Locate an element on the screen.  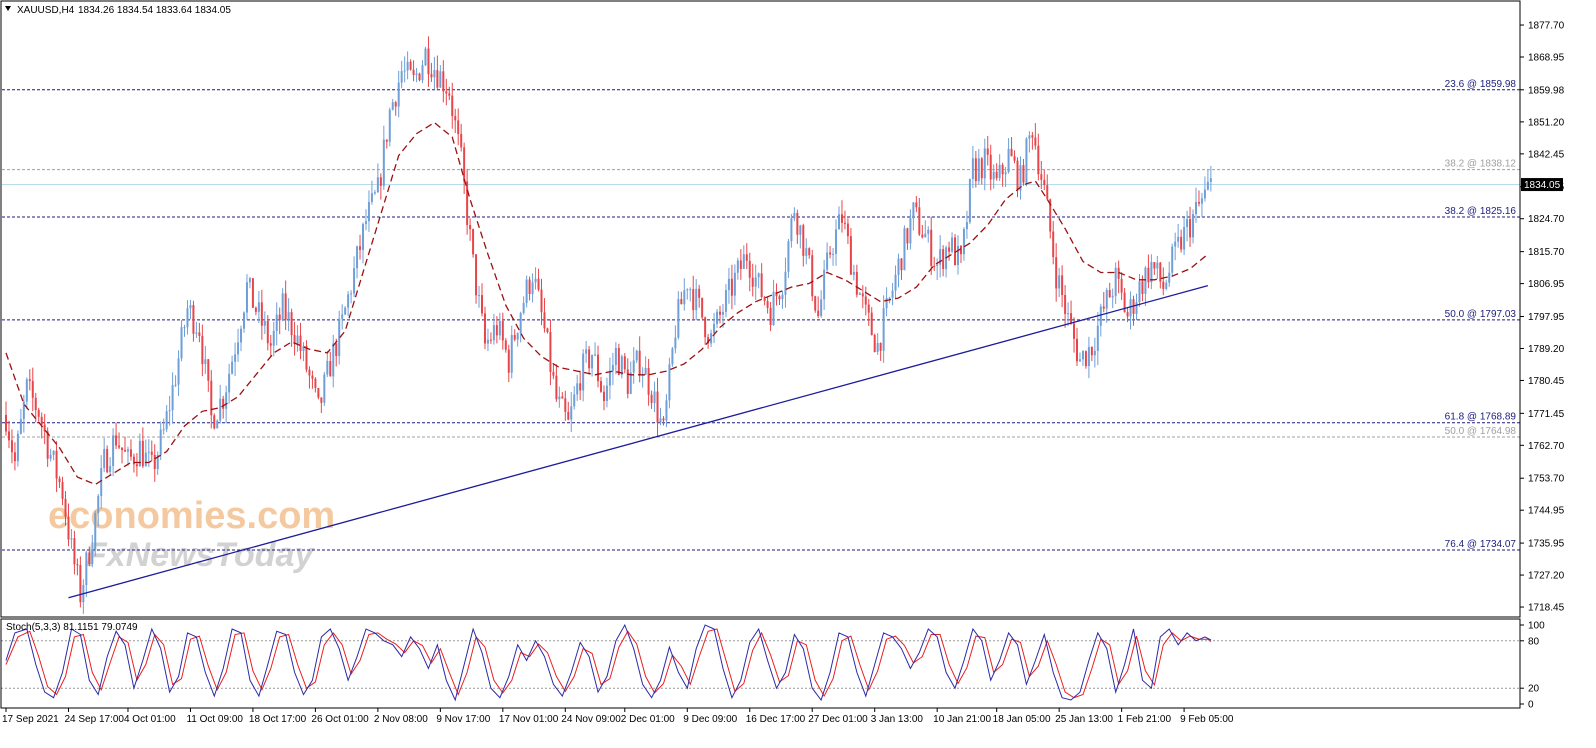
ohlc-values: 1834.26 1834.54 1833.64 1834.05 is located at coordinates (154, 10).